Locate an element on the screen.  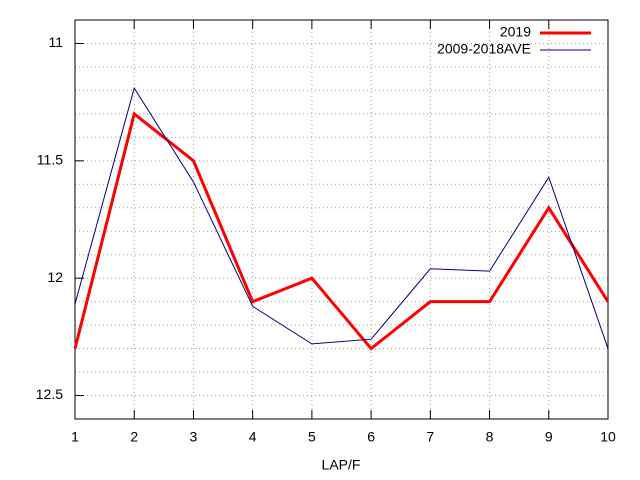
y-tick-label: 12.5 is located at coordinates (49, 394).